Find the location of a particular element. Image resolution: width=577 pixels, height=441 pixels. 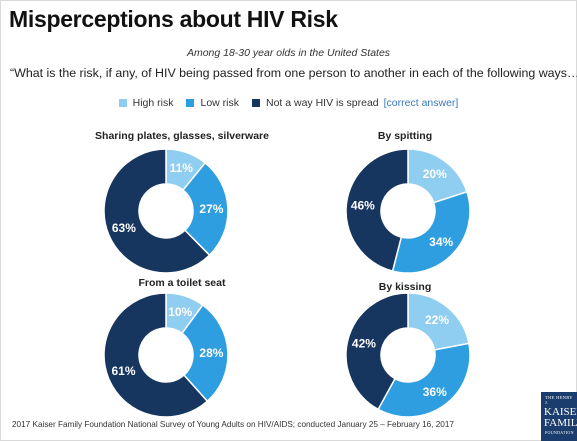

legend-item-low-risk: Low risk is located at coordinates (212, 103).